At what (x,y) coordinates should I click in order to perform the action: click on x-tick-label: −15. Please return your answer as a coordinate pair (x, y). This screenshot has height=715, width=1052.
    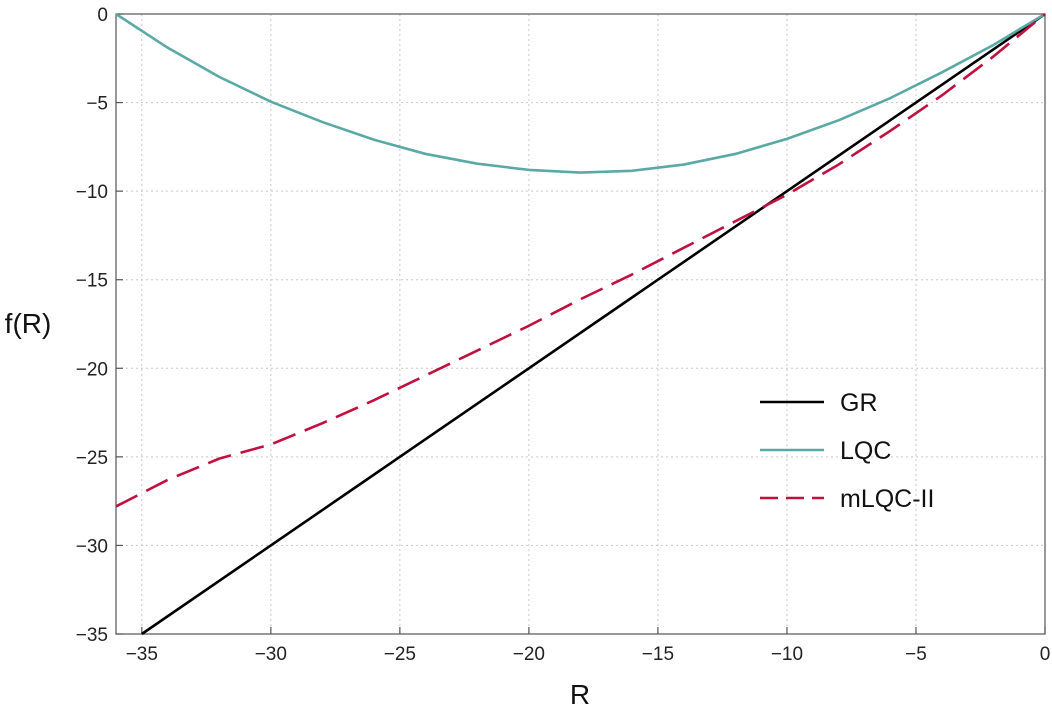
    Looking at the image, I should click on (658, 654).